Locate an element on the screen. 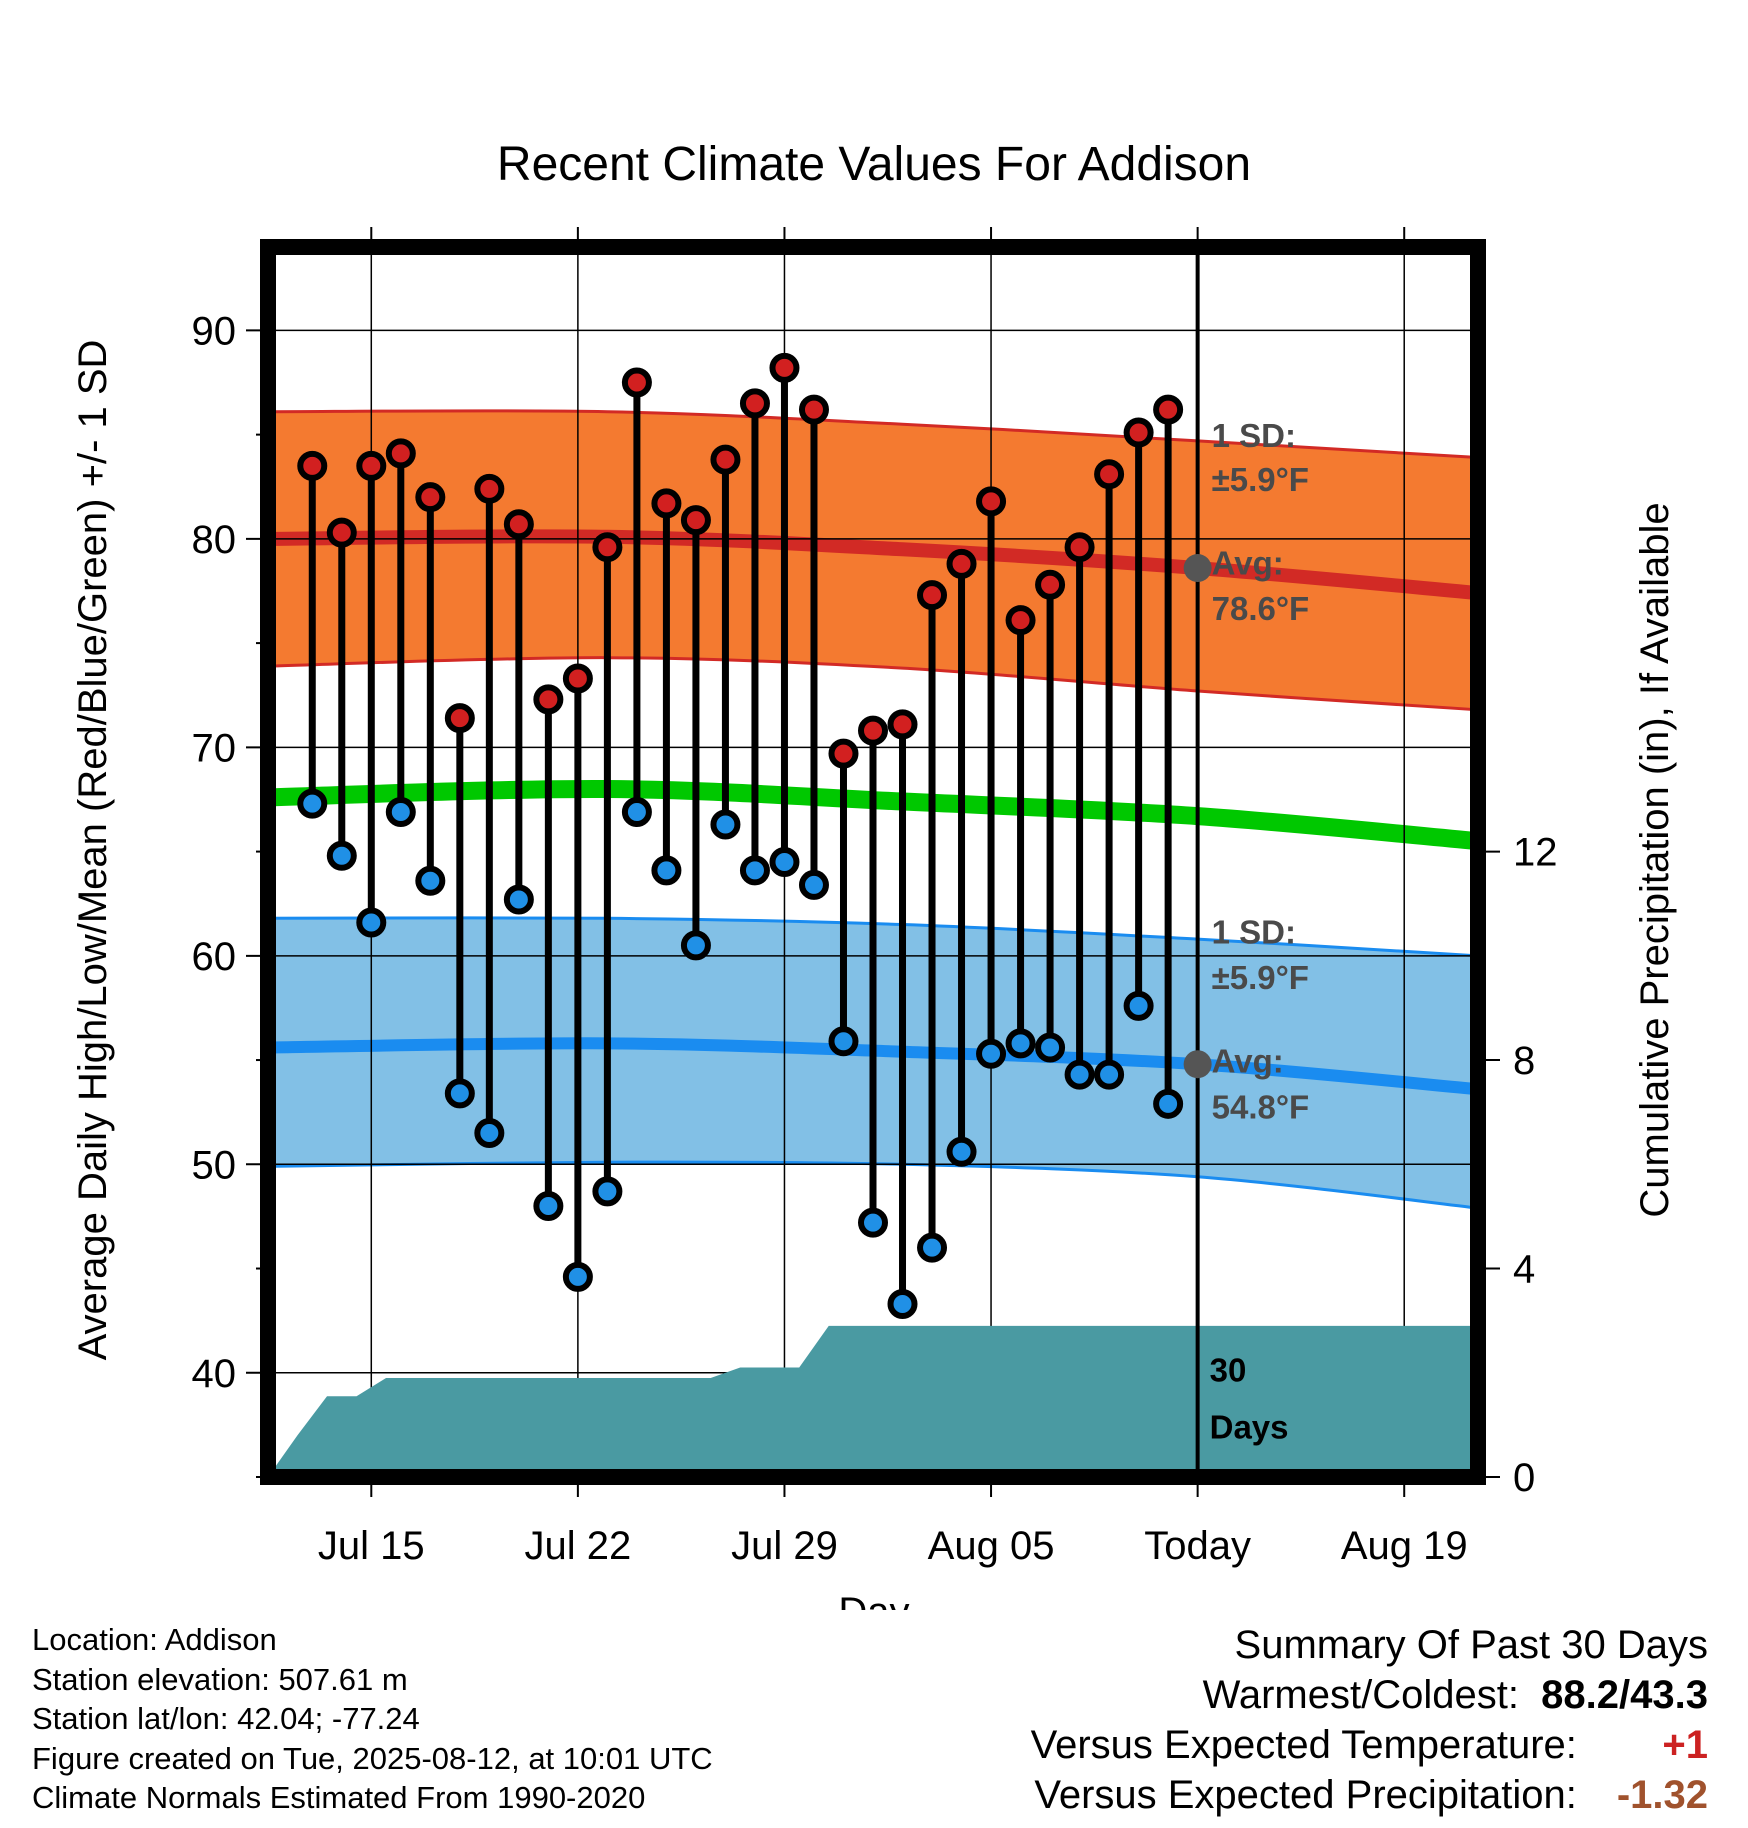 The height and width of the screenshot is (1828, 1748). normals-text: Climate Normals Estimated From 1990-2020 is located at coordinates (339, 1797).